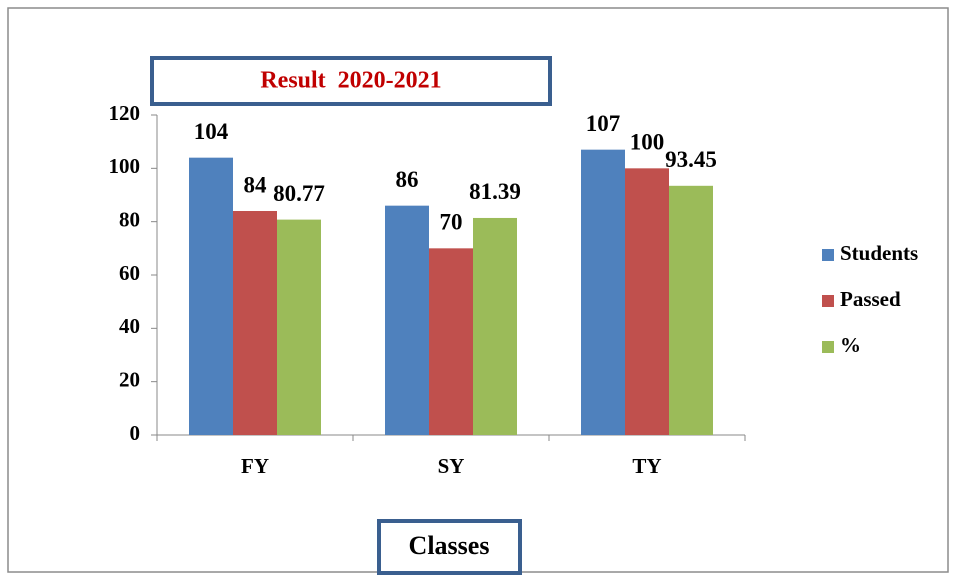 This screenshot has width=955, height=584. Describe the element at coordinates (125, 113) in the screenshot. I see `y-tick-label: 120` at that location.